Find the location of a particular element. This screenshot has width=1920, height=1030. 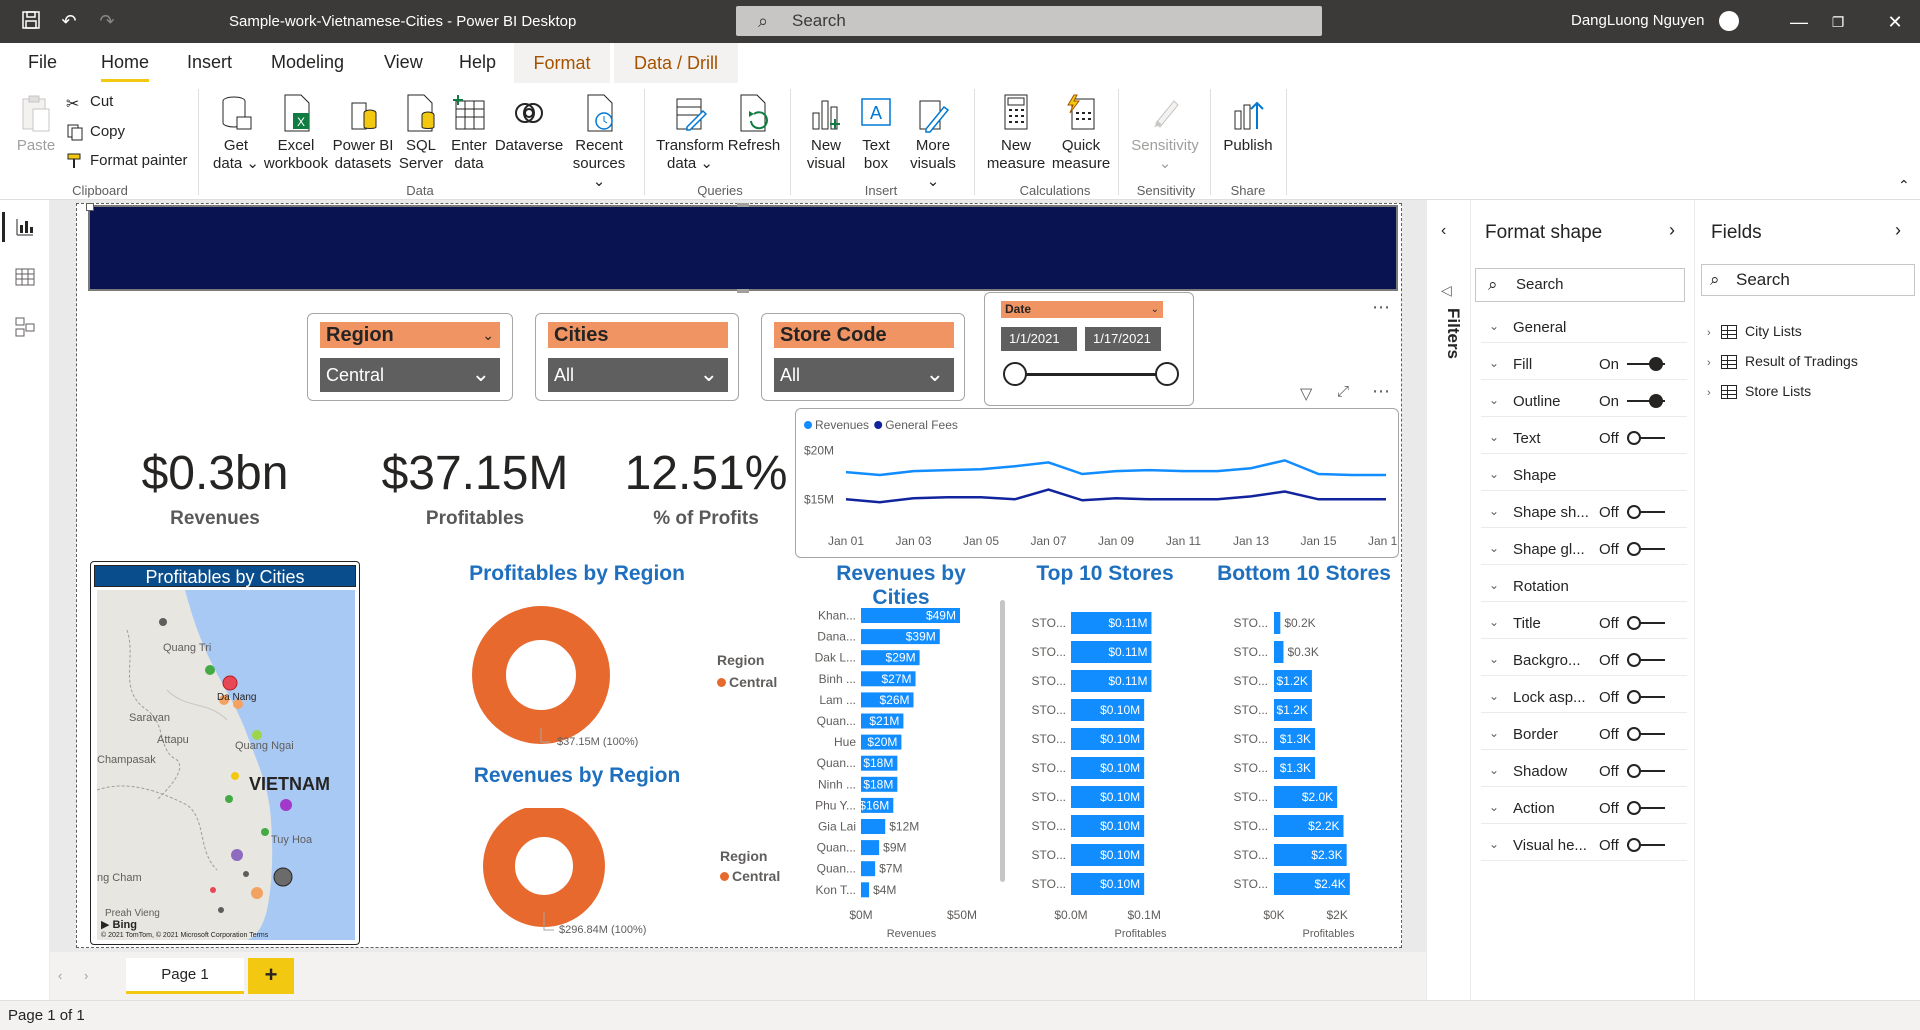

tab-file: File is located at coordinates (43, 62).